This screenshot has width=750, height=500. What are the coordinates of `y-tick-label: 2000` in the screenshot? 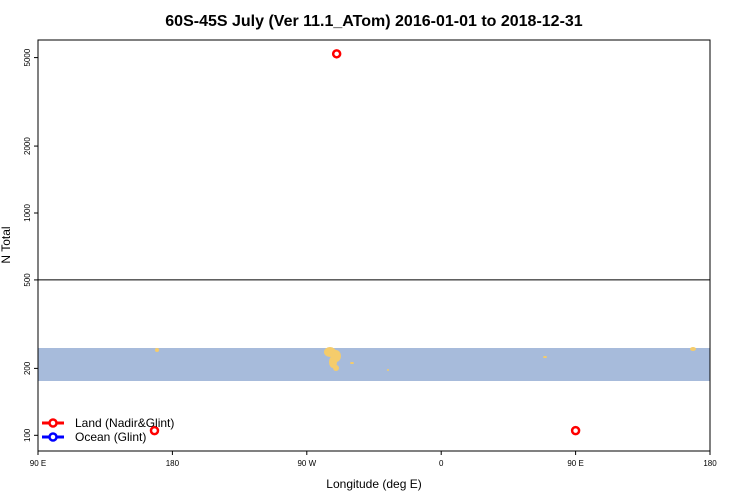 It's located at (27, 146).